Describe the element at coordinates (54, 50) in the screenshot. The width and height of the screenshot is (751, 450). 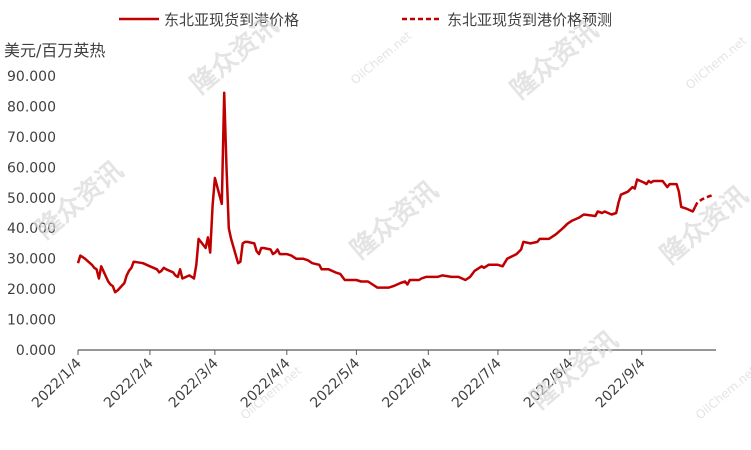
I see `unit-label: 美元/百万英热` at that location.